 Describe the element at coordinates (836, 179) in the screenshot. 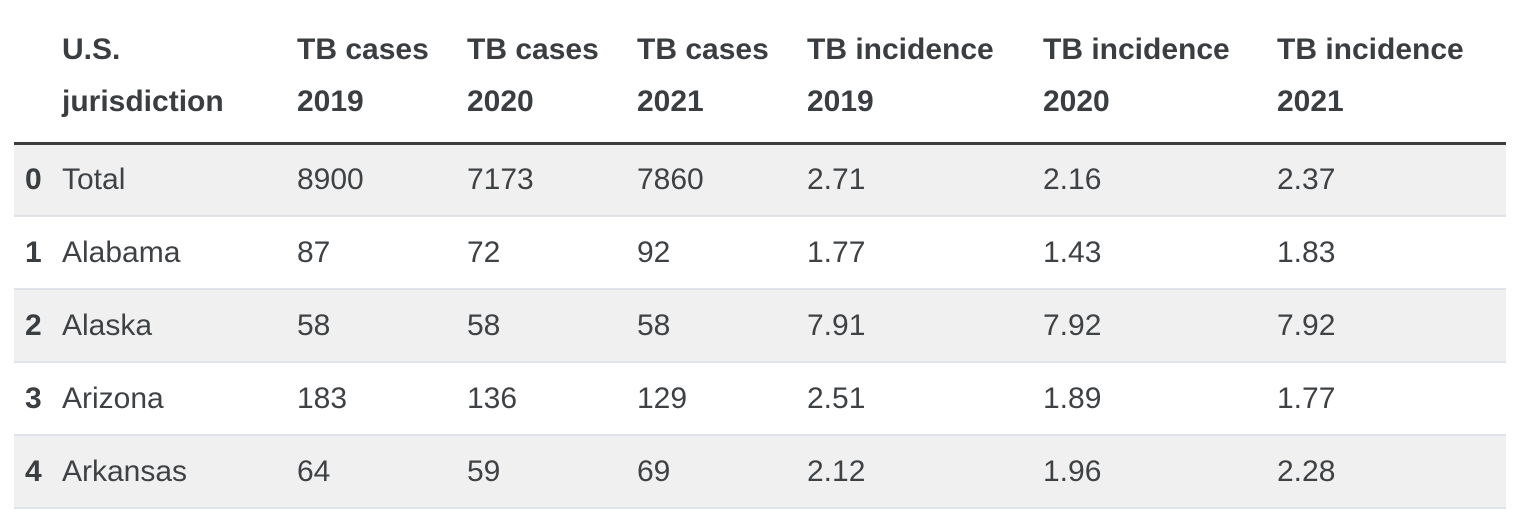

I see `incidence-2019-cell: 2.71` at that location.